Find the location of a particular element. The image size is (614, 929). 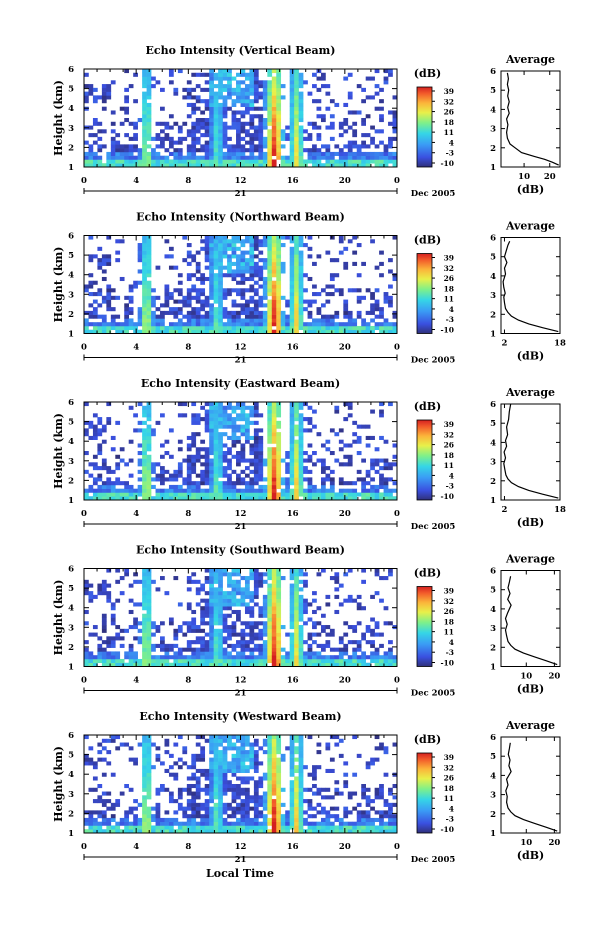

day-label: 21 is located at coordinates (241, 694).